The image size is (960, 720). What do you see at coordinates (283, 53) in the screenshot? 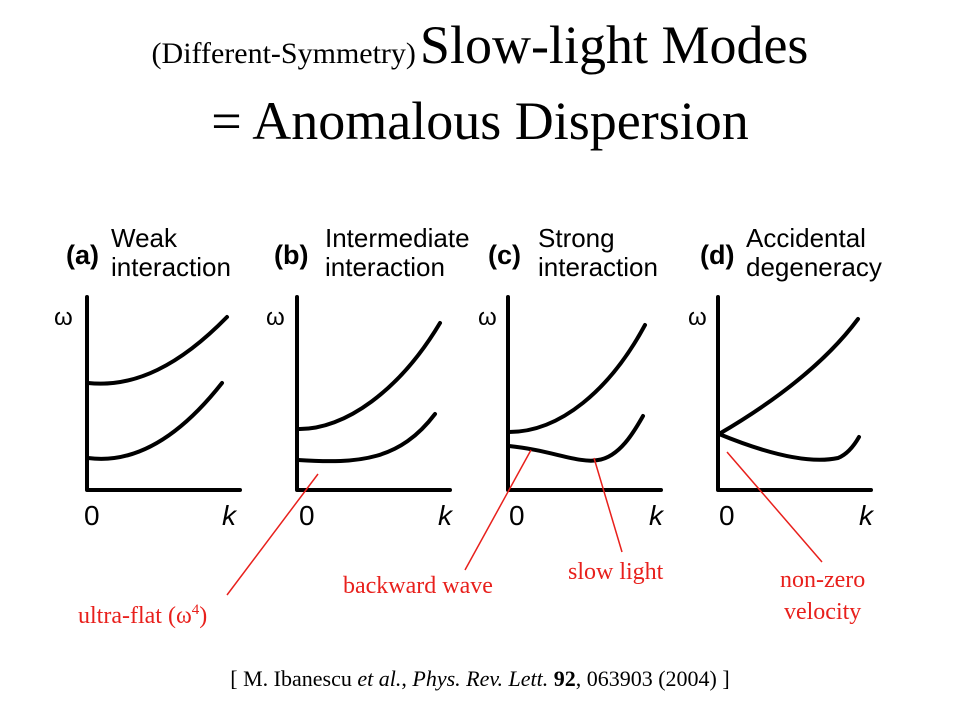
I see `title-prefix: (Different-Symmetry)` at bounding box center [283, 53].